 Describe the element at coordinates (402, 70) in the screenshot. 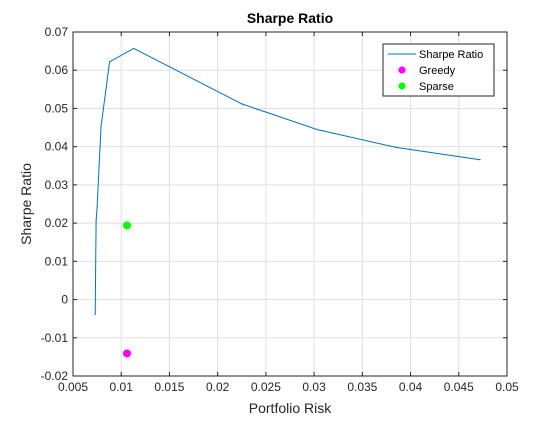

I see `legend-greedy-swatch` at that location.